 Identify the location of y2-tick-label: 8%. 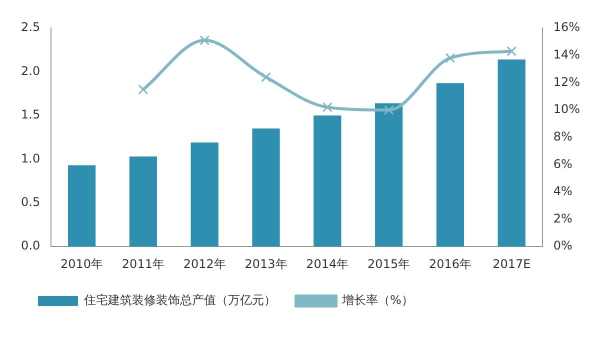
(562, 136).